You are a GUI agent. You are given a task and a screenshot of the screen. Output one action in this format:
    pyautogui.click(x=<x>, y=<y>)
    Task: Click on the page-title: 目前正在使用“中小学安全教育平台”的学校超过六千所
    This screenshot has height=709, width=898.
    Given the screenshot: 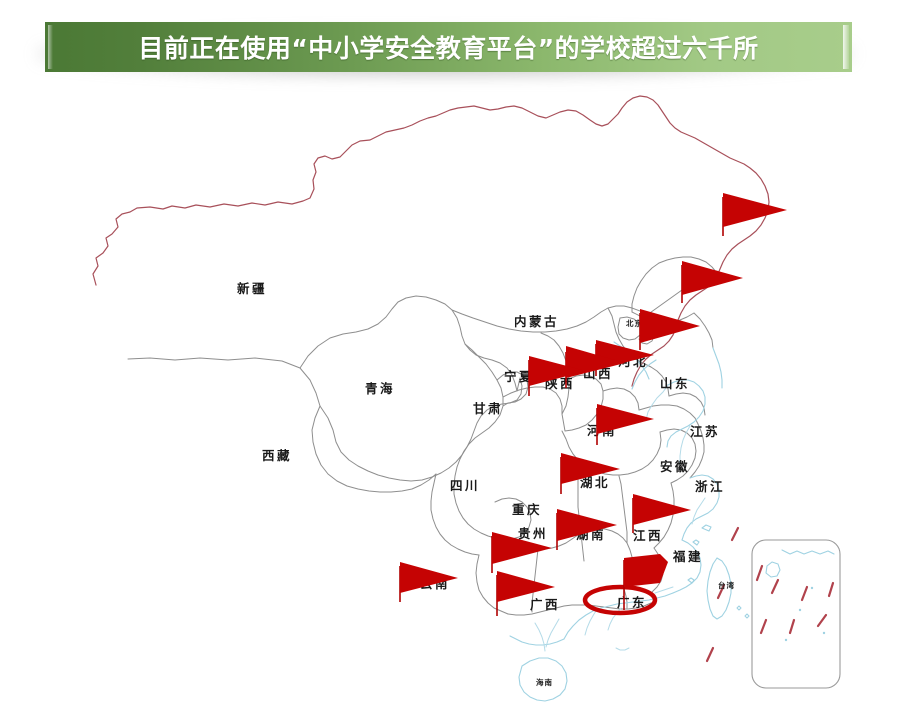 What is the action you would take?
    pyautogui.click(x=448, y=48)
    